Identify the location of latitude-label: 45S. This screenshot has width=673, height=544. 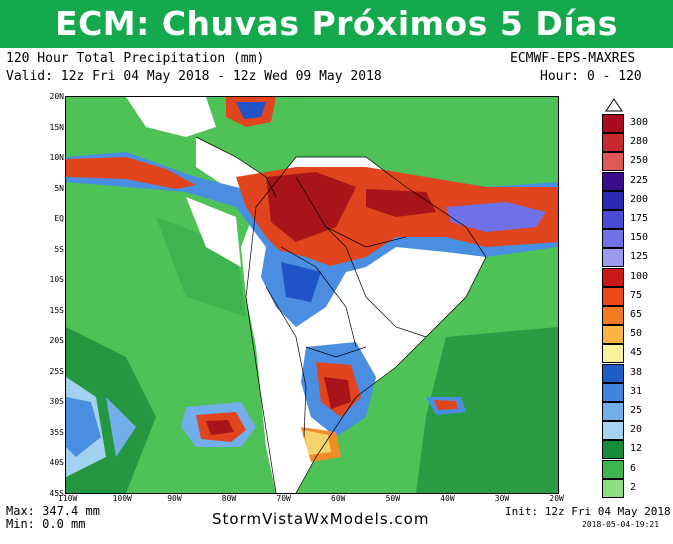
(56, 493).